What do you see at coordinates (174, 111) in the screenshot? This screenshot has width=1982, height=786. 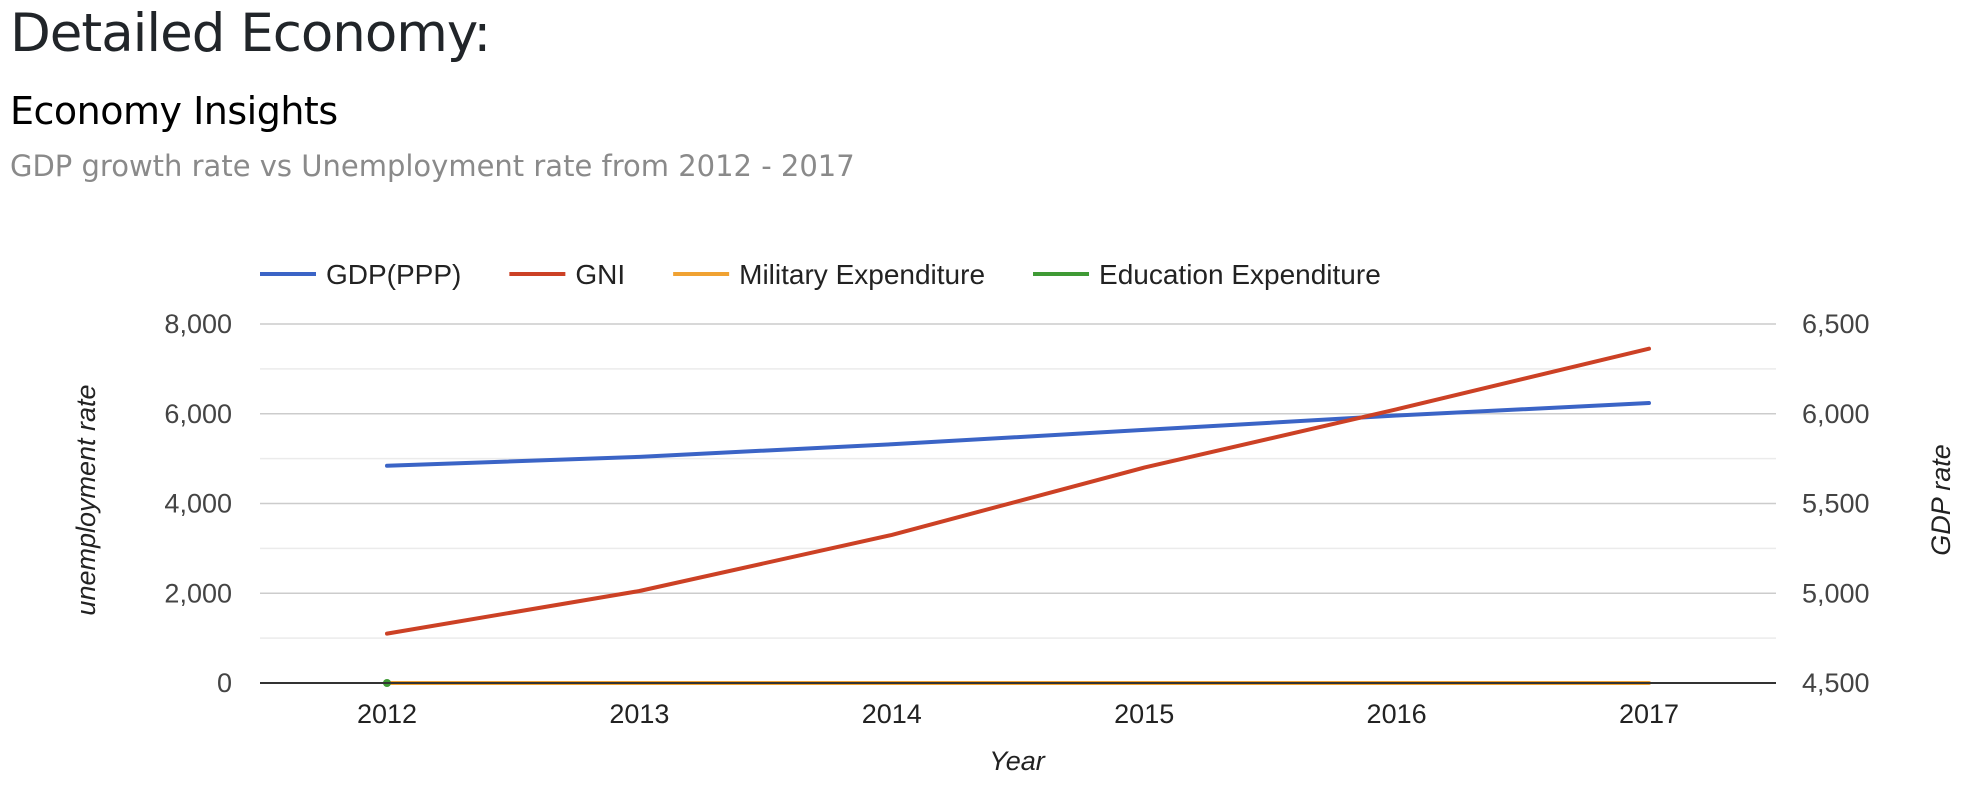 I see `card-title: Economy Insights` at bounding box center [174, 111].